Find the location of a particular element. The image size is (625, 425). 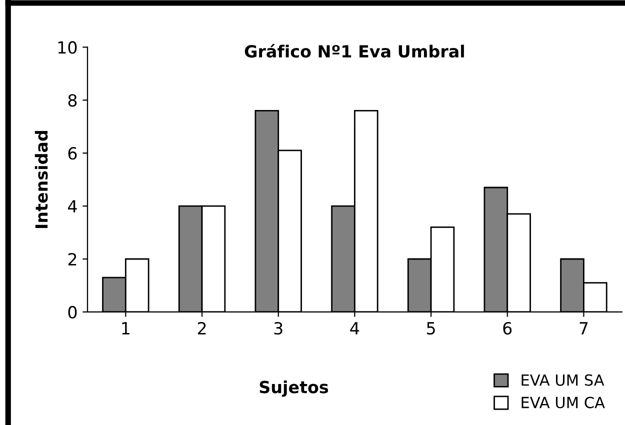

y-tick-label: 10 is located at coordinates (67, 47).